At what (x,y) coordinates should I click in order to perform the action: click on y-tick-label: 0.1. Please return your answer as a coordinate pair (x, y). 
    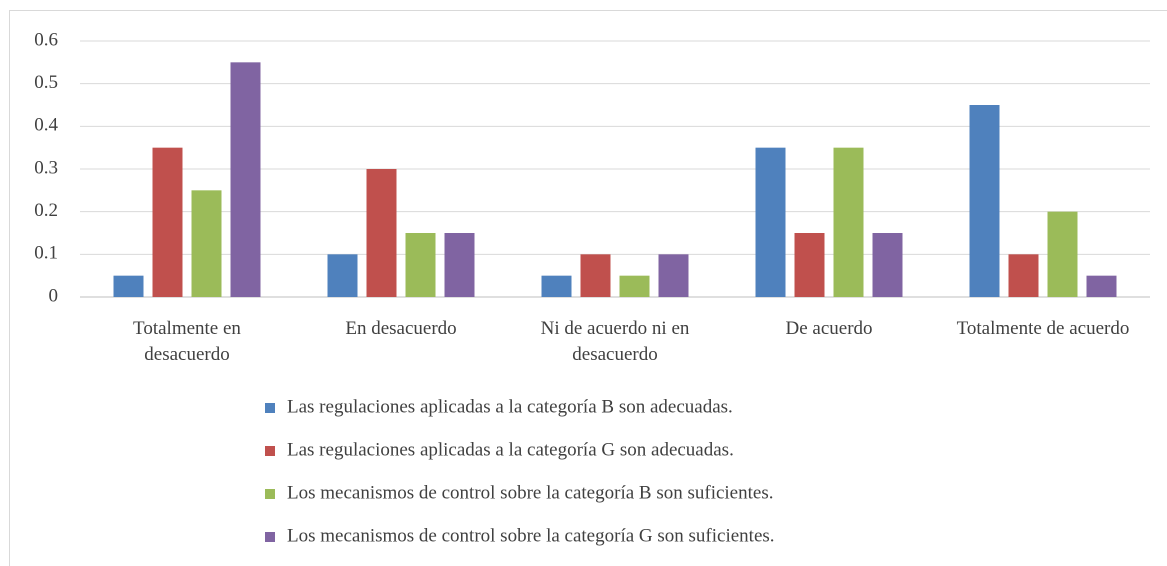
    Looking at the image, I should click on (46, 253).